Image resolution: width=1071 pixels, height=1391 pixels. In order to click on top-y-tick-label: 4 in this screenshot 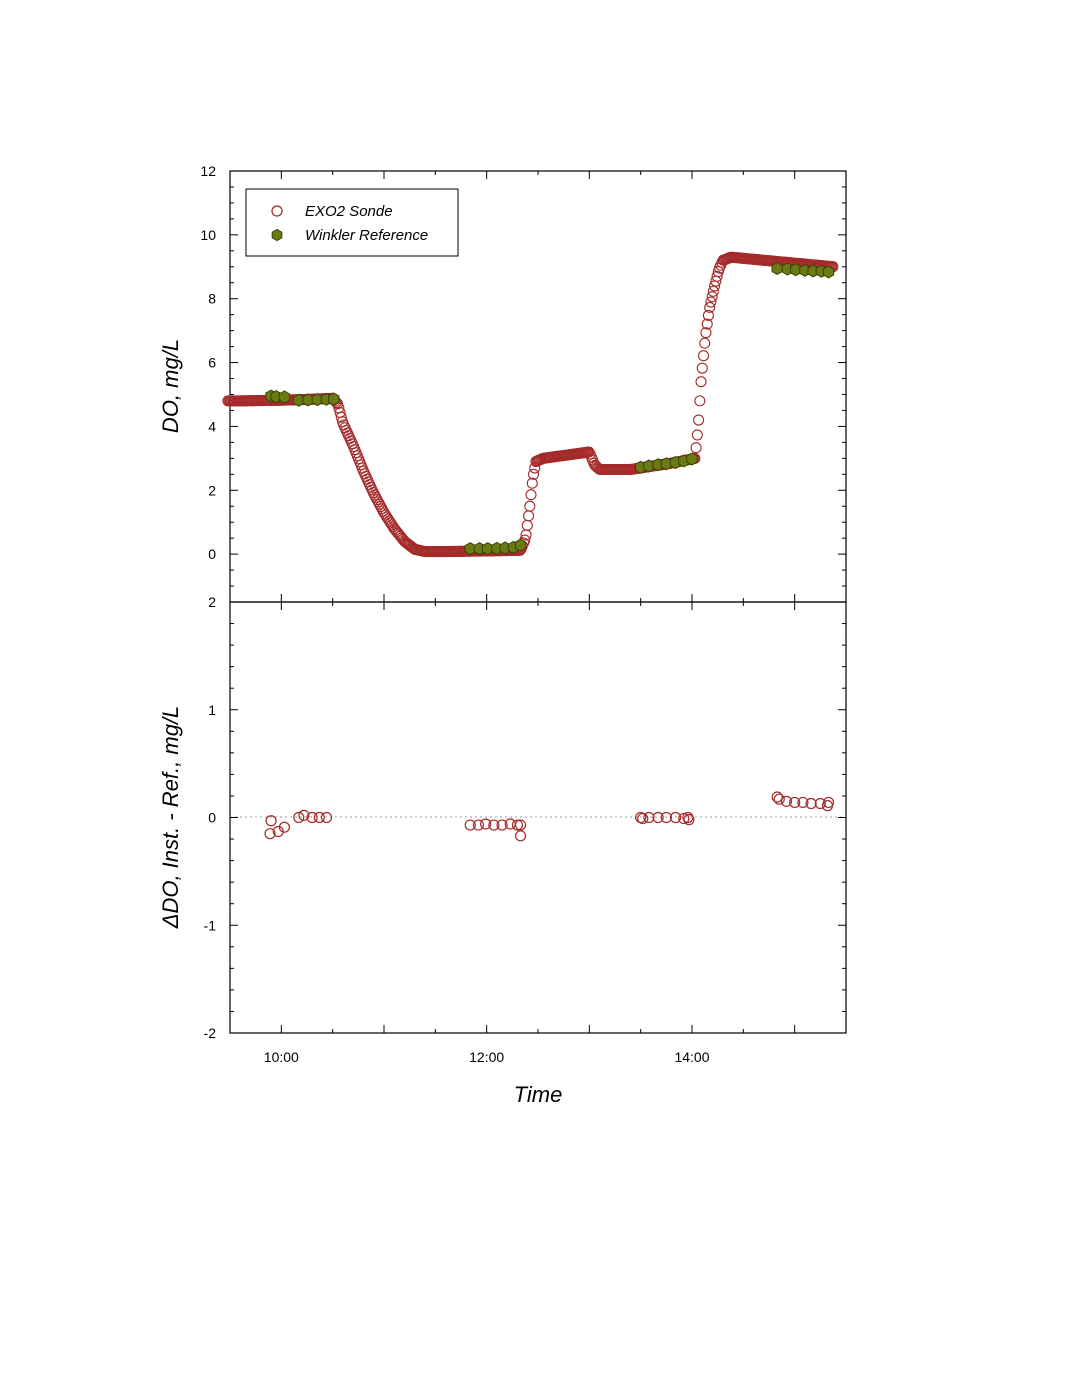, I will do `click(212, 426)`.